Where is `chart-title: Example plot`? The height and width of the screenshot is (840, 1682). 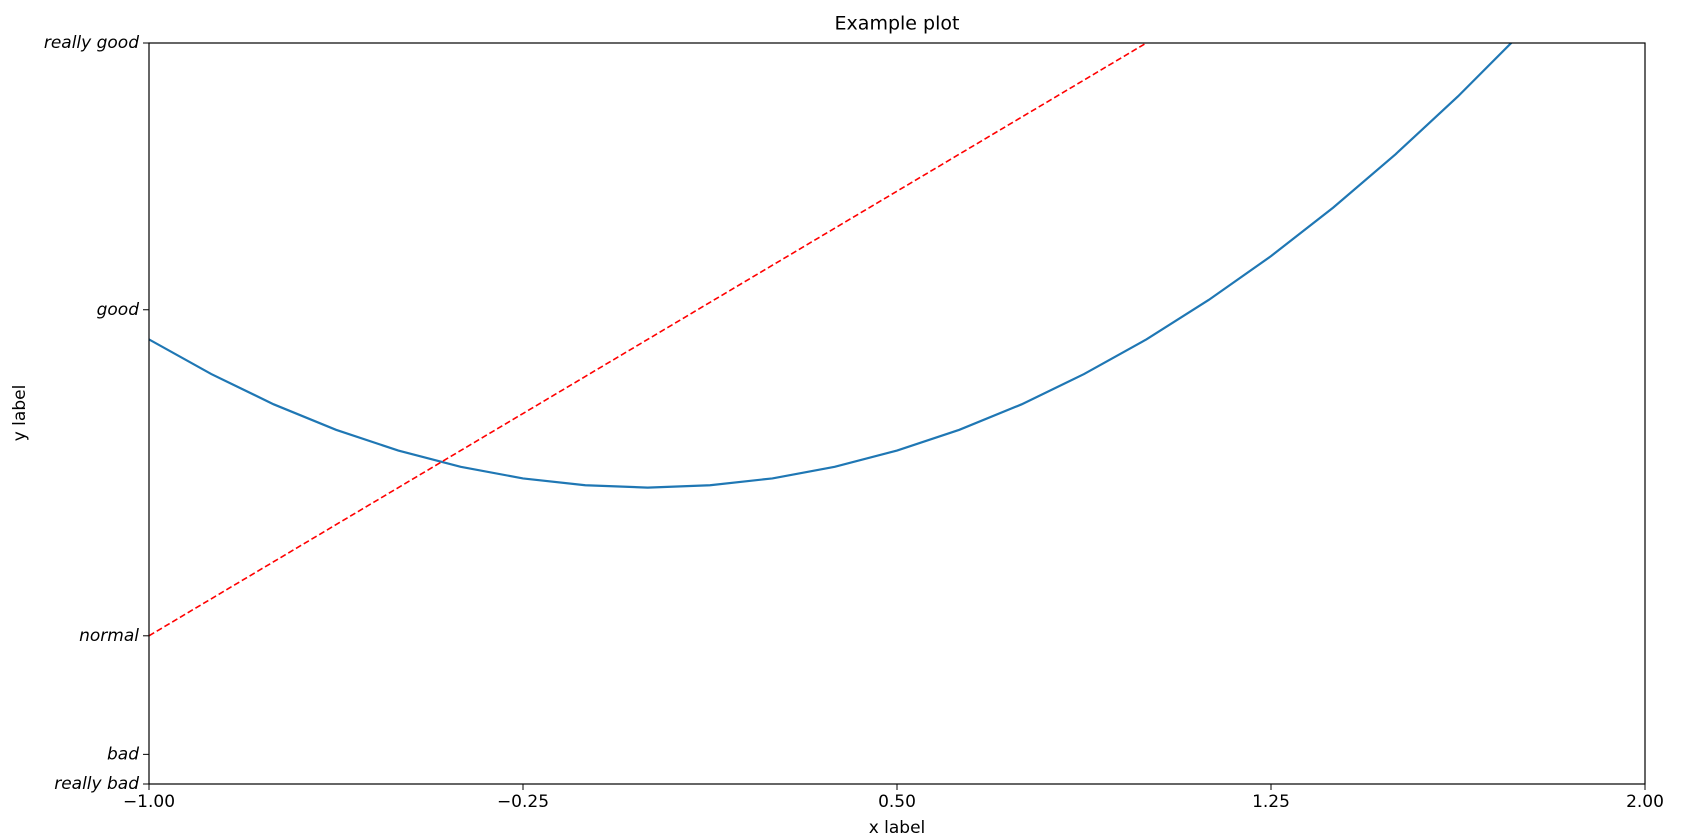
chart-title: Example plot is located at coordinates (897, 24).